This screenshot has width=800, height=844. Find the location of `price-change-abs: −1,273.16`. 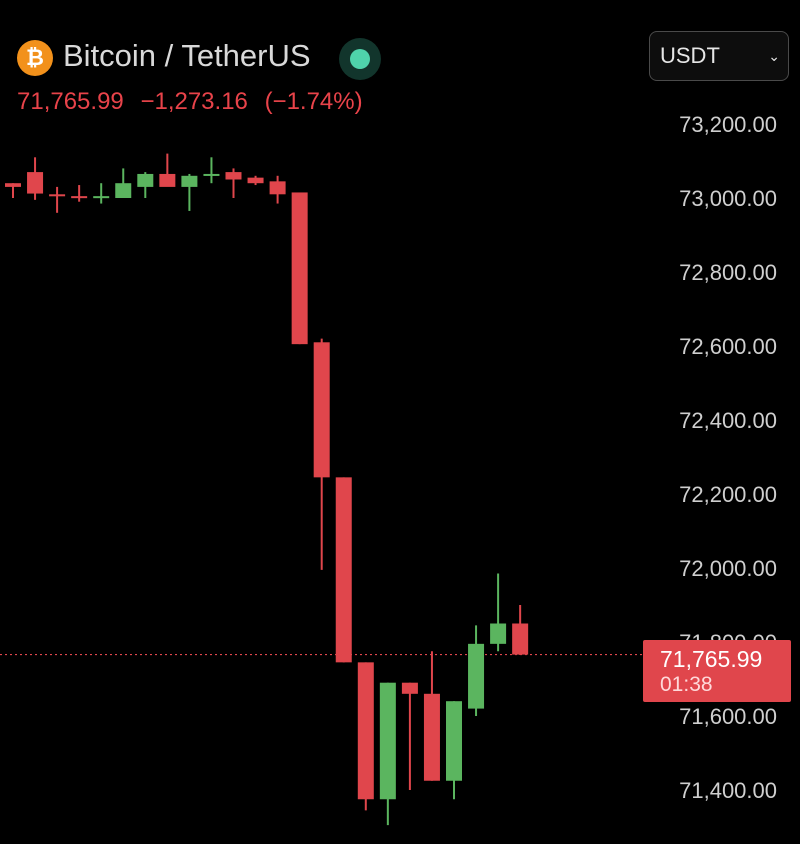

price-change-abs: −1,273.16 is located at coordinates (194, 101).